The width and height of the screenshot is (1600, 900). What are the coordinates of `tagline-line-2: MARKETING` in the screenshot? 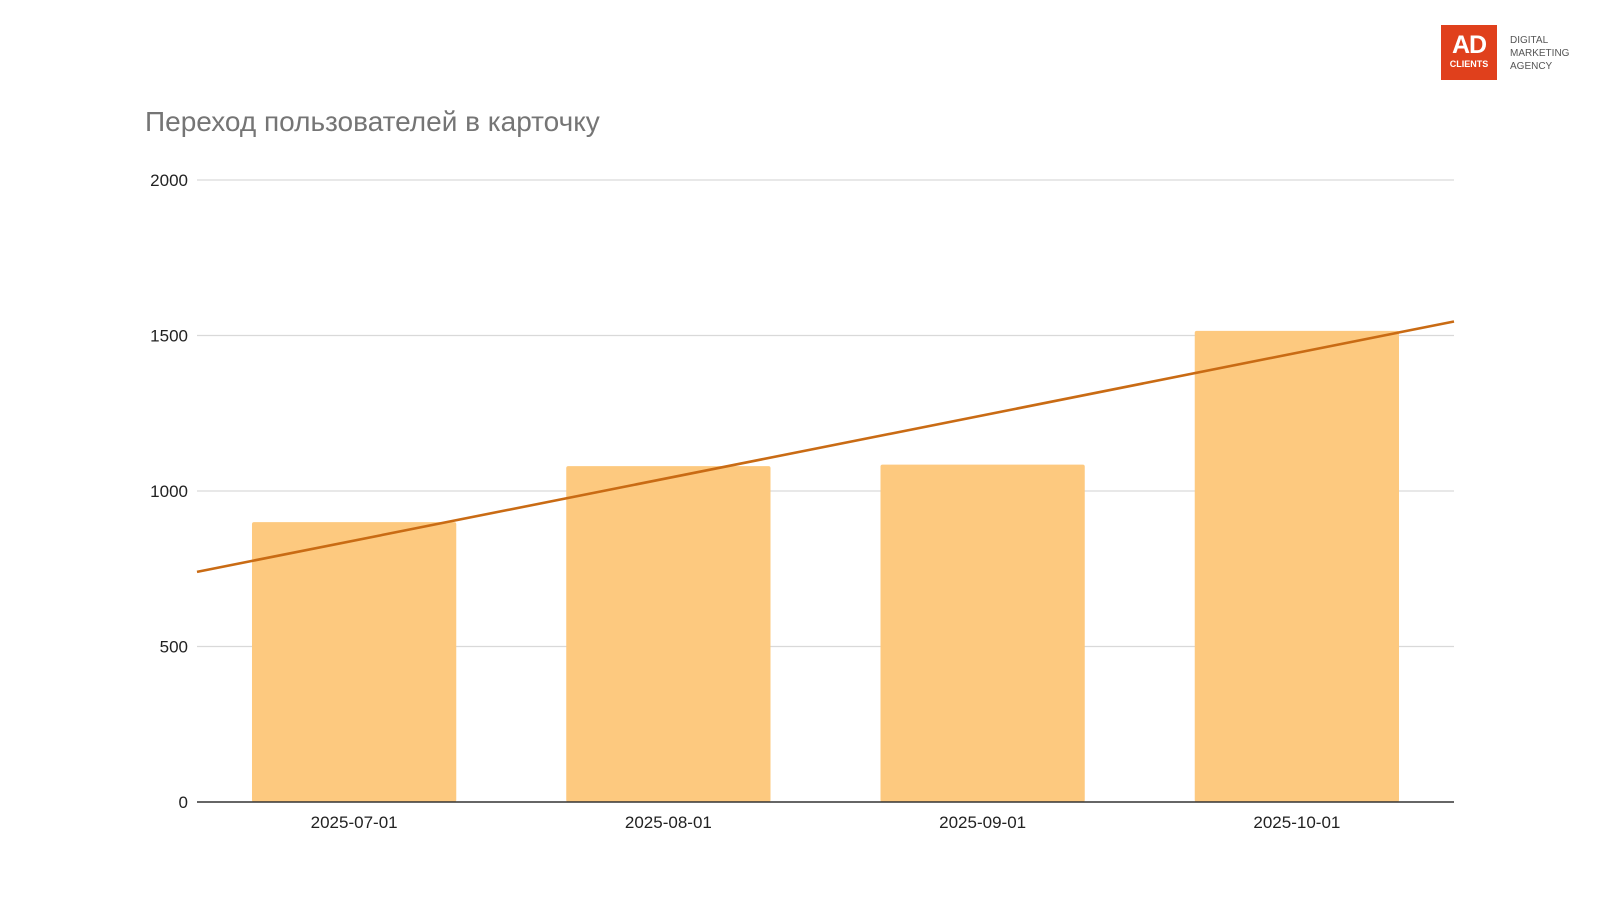 It's located at (1540, 53).